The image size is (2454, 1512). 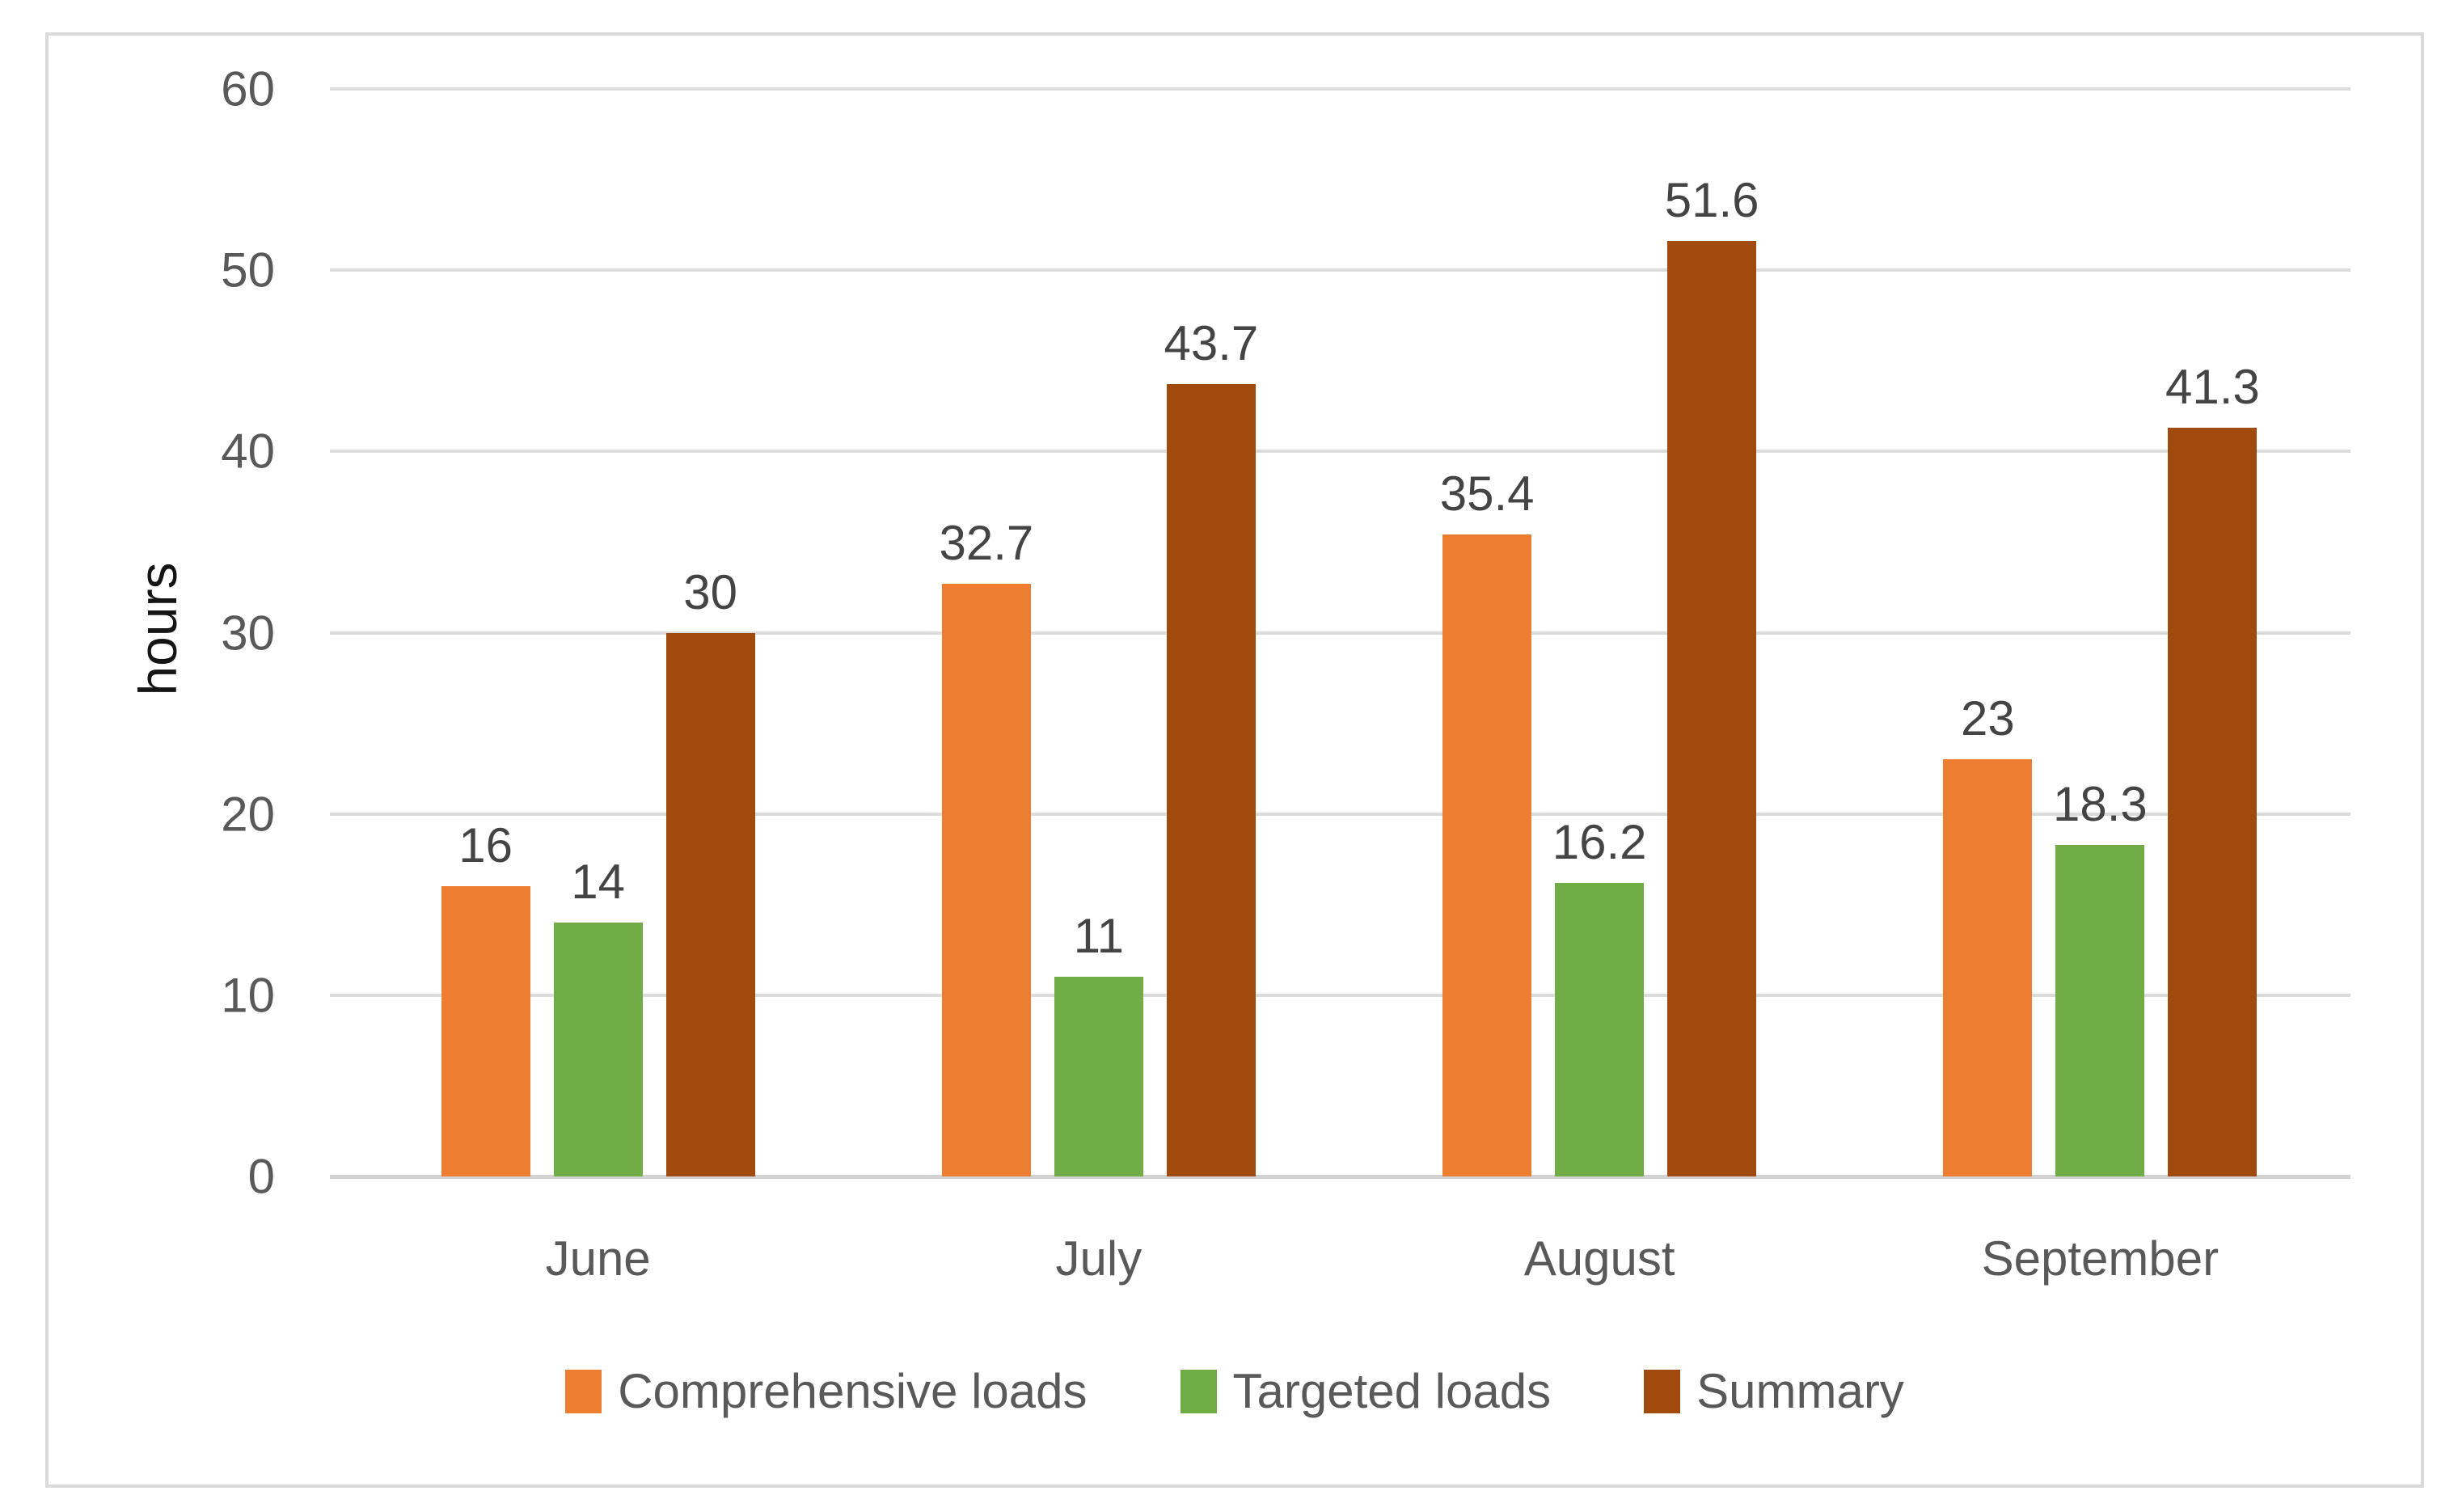 What do you see at coordinates (2100, 1010) in the screenshot?
I see `bar-targeted-loads-september` at bounding box center [2100, 1010].